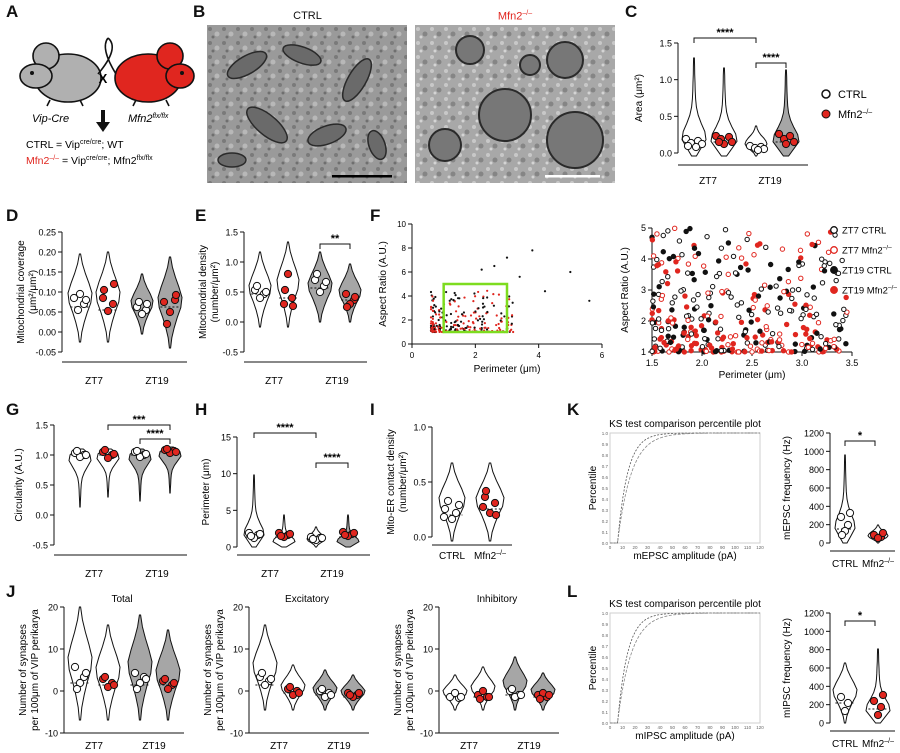 This screenshot has width=900, height=753. Describe the element at coordinates (419, 538) in the screenshot. I see `y-tick-label: 0.0` at that location.